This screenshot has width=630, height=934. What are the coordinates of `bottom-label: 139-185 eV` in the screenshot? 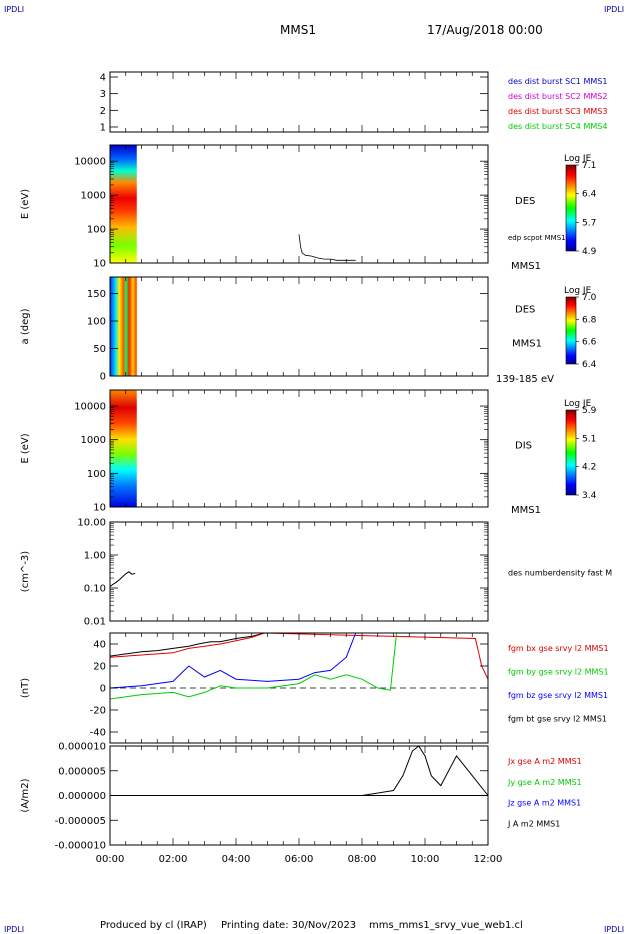 It's located at (525, 379).